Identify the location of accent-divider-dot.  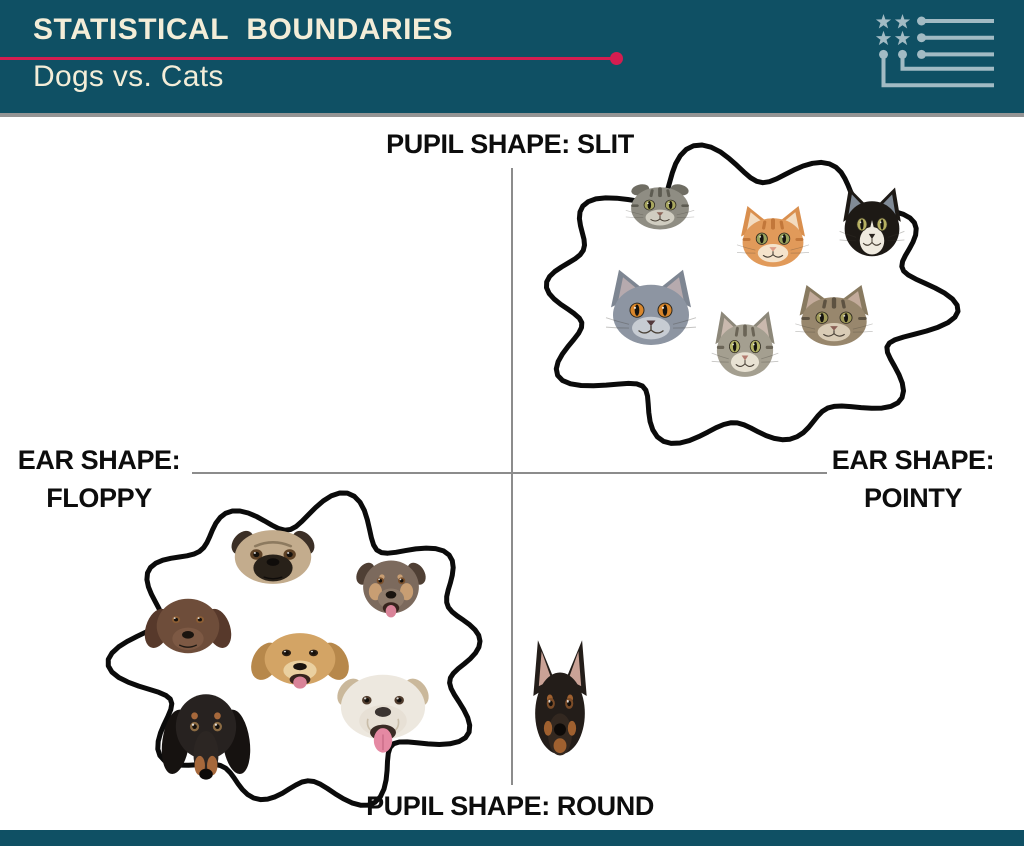
(616, 58).